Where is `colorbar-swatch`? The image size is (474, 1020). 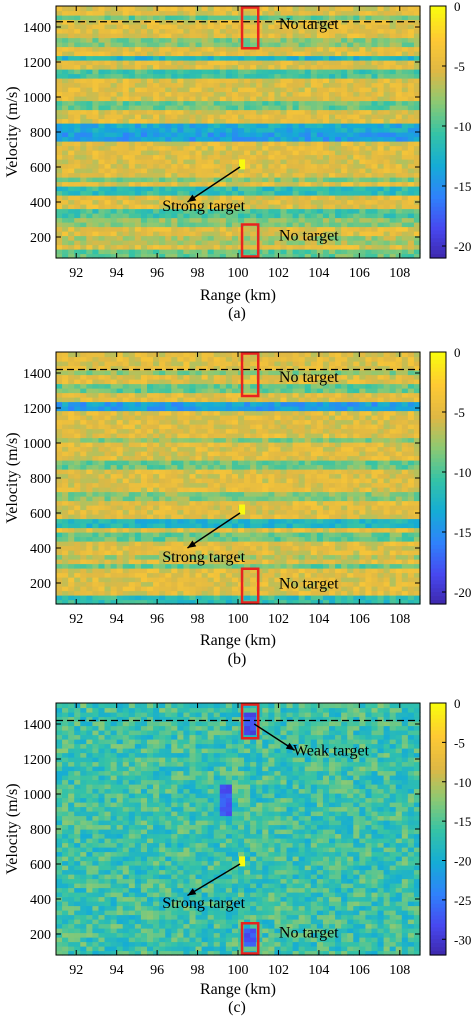 colorbar-swatch is located at coordinates (438, 71).